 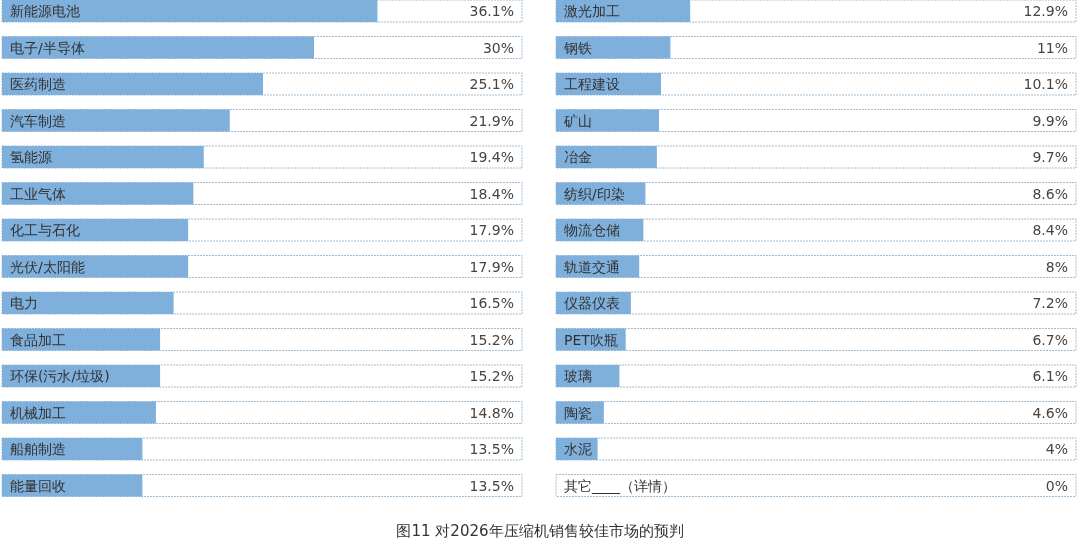 I want to click on data-label: 18.4%, so click(x=491, y=193).